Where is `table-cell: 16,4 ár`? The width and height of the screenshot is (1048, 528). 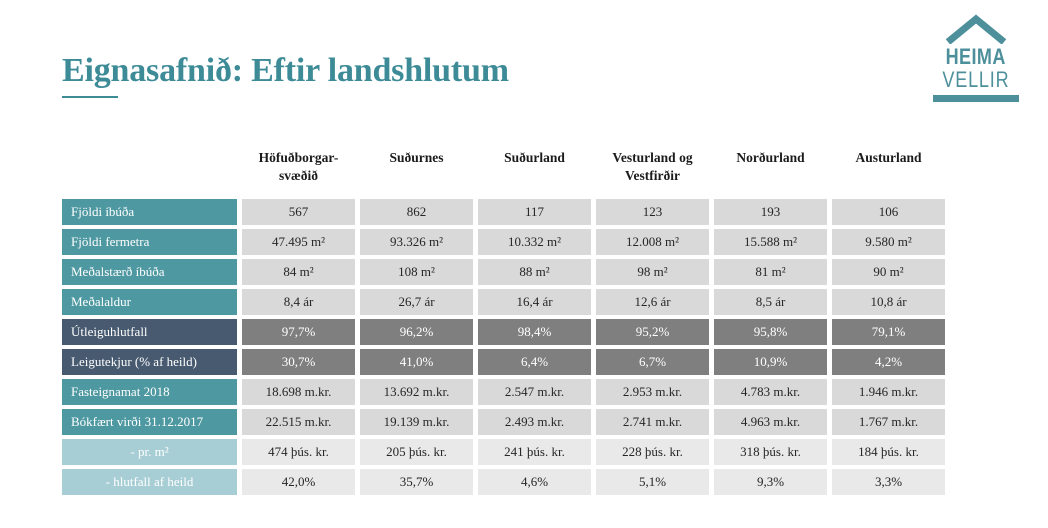 table-cell: 16,4 ár is located at coordinates (534, 302).